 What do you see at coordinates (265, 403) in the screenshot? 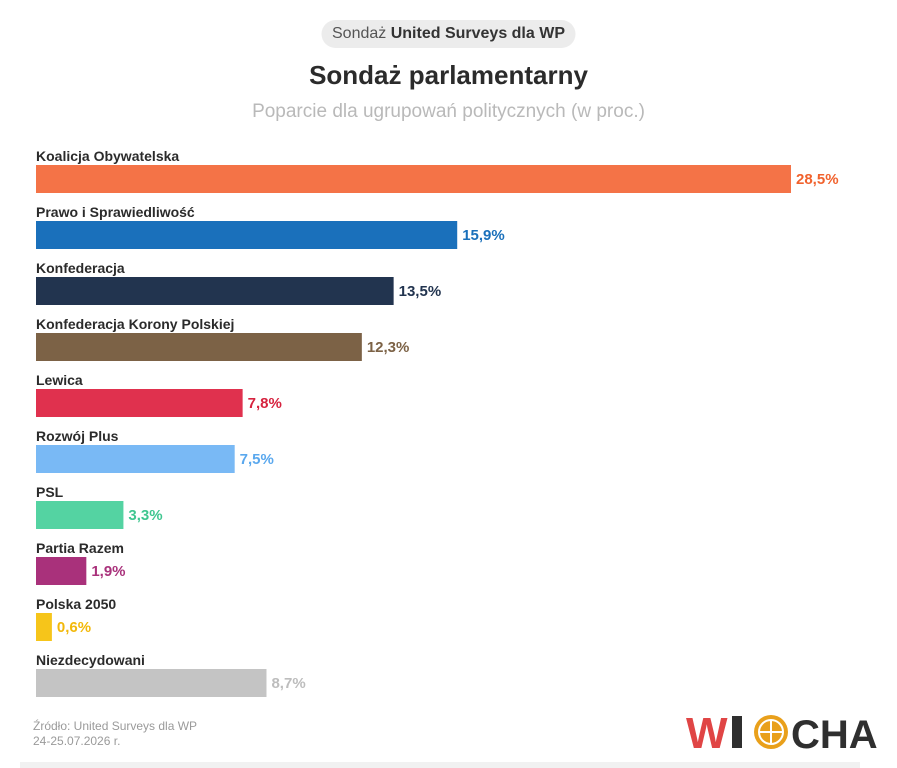
I see `value-label-lewica: 7,8%` at bounding box center [265, 403].